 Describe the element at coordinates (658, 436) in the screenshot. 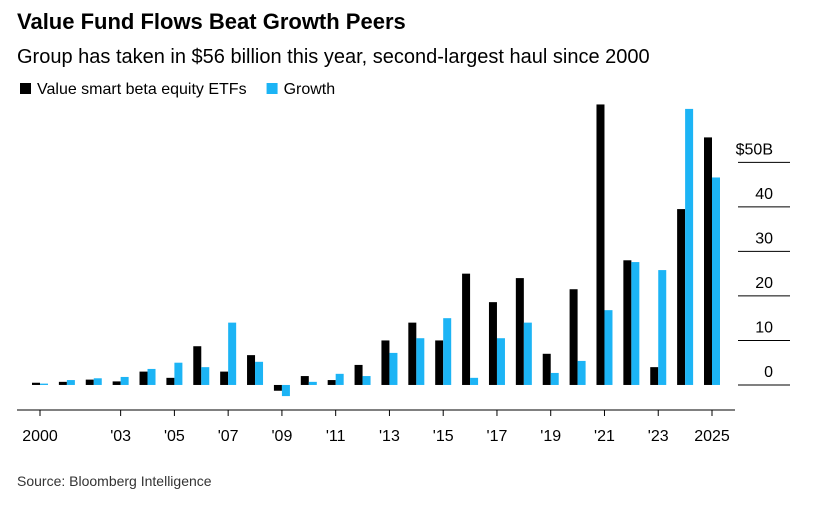

I see `x-tick-label: '23` at that location.